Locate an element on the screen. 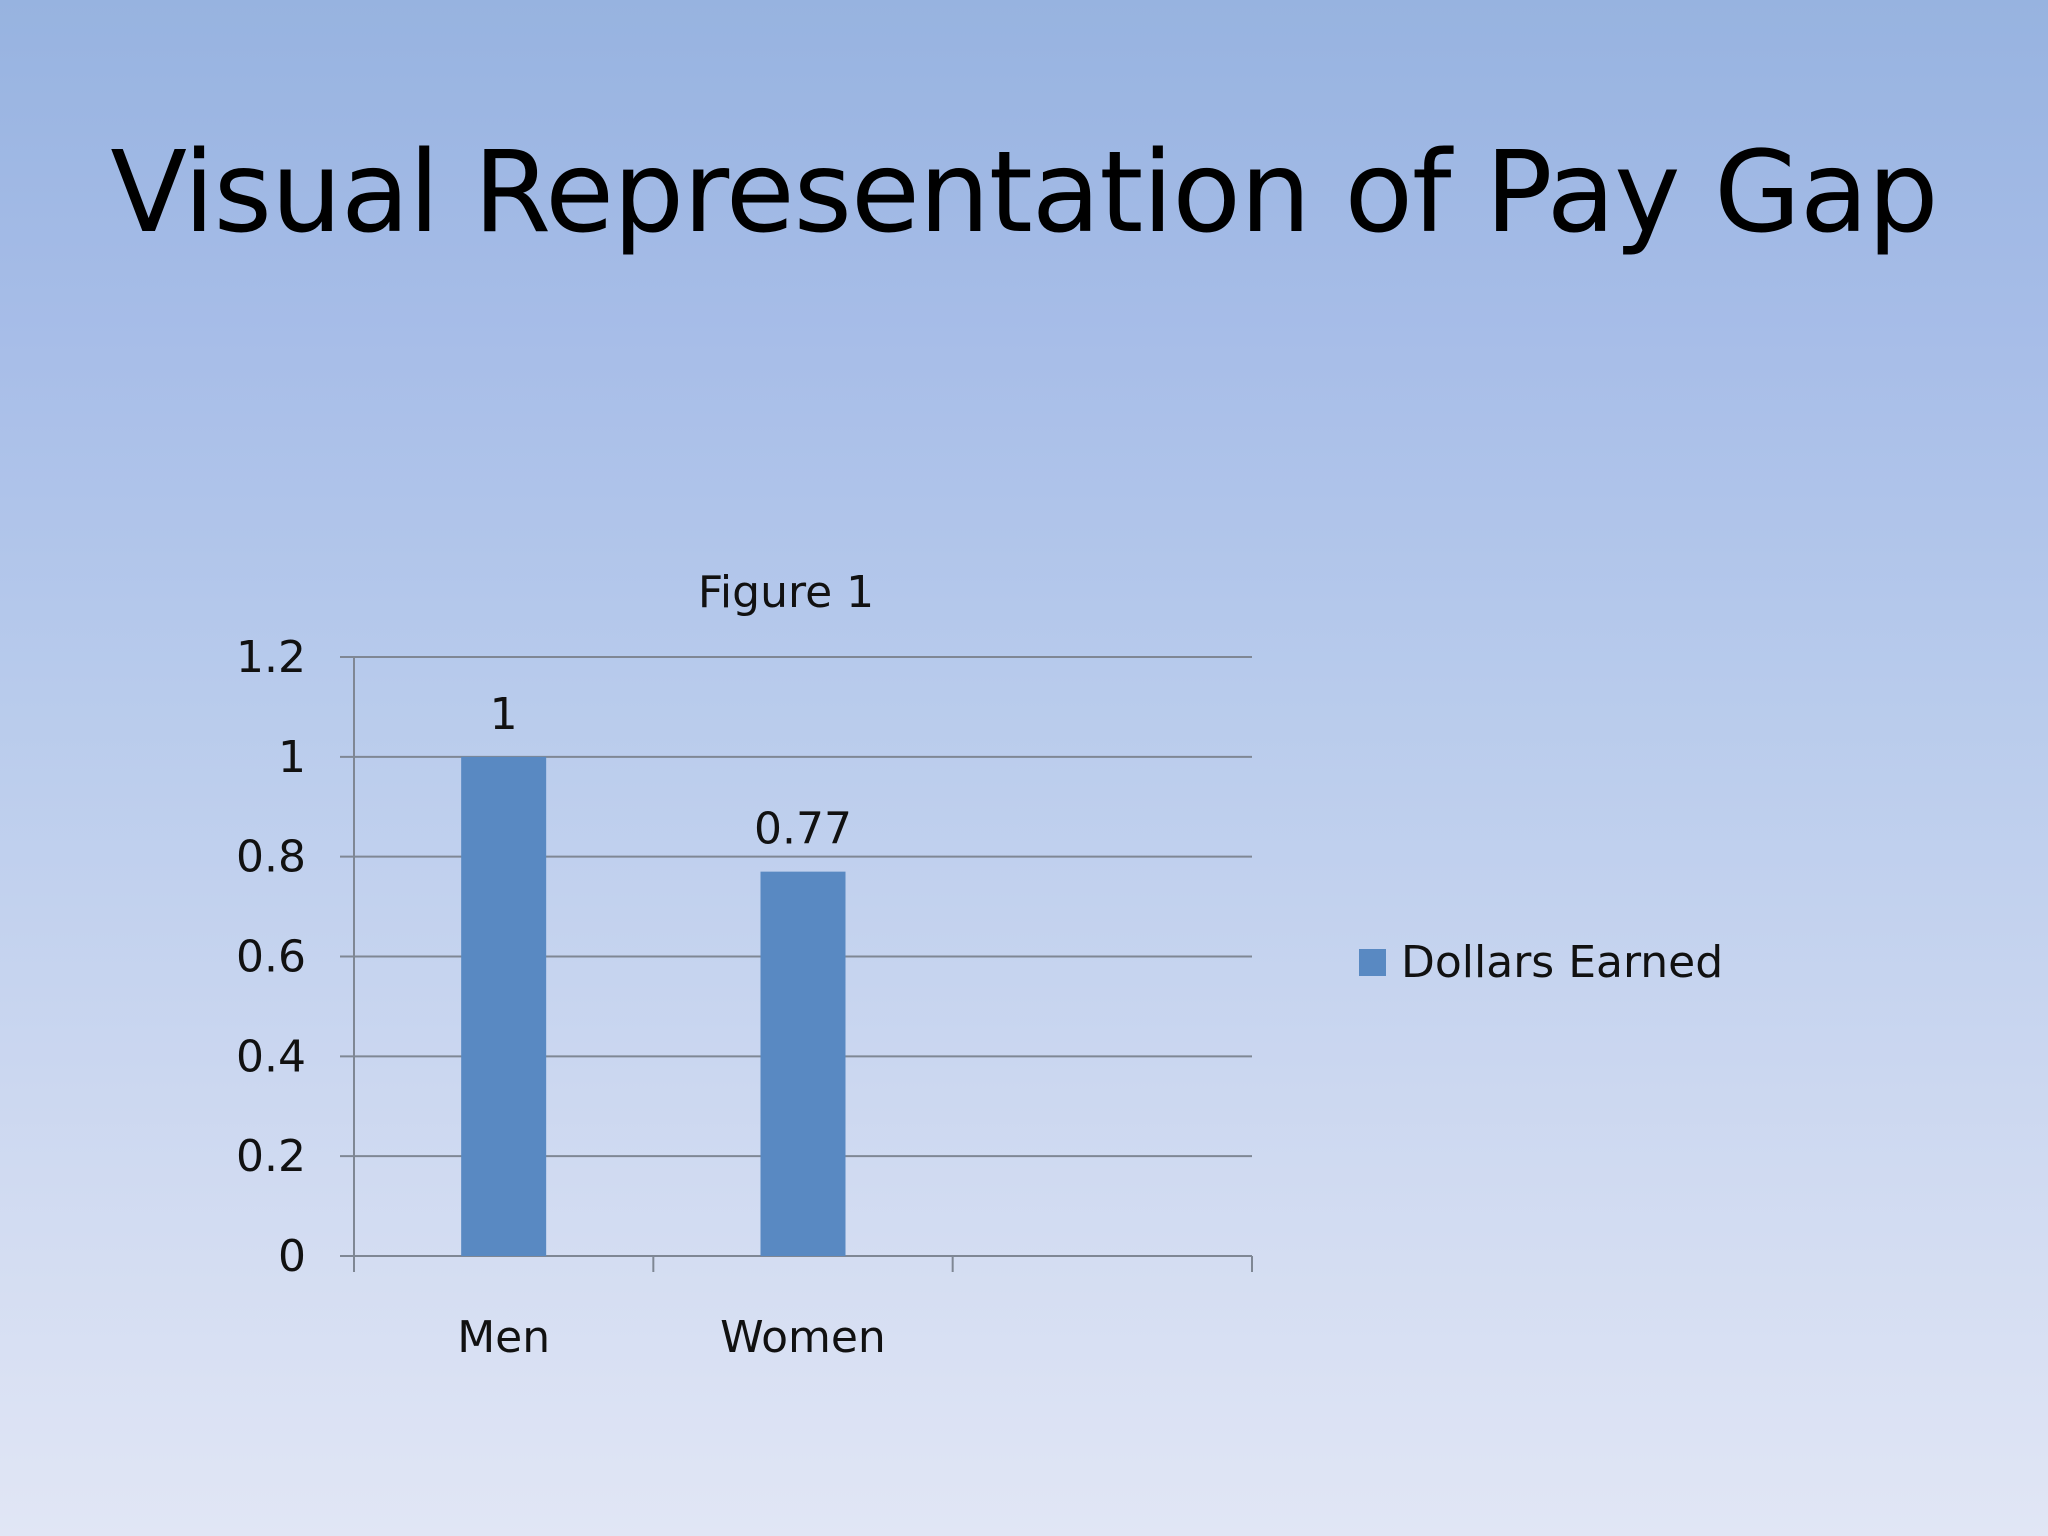  y-tick-label: 1.2 is located at coordinates (271, 657).